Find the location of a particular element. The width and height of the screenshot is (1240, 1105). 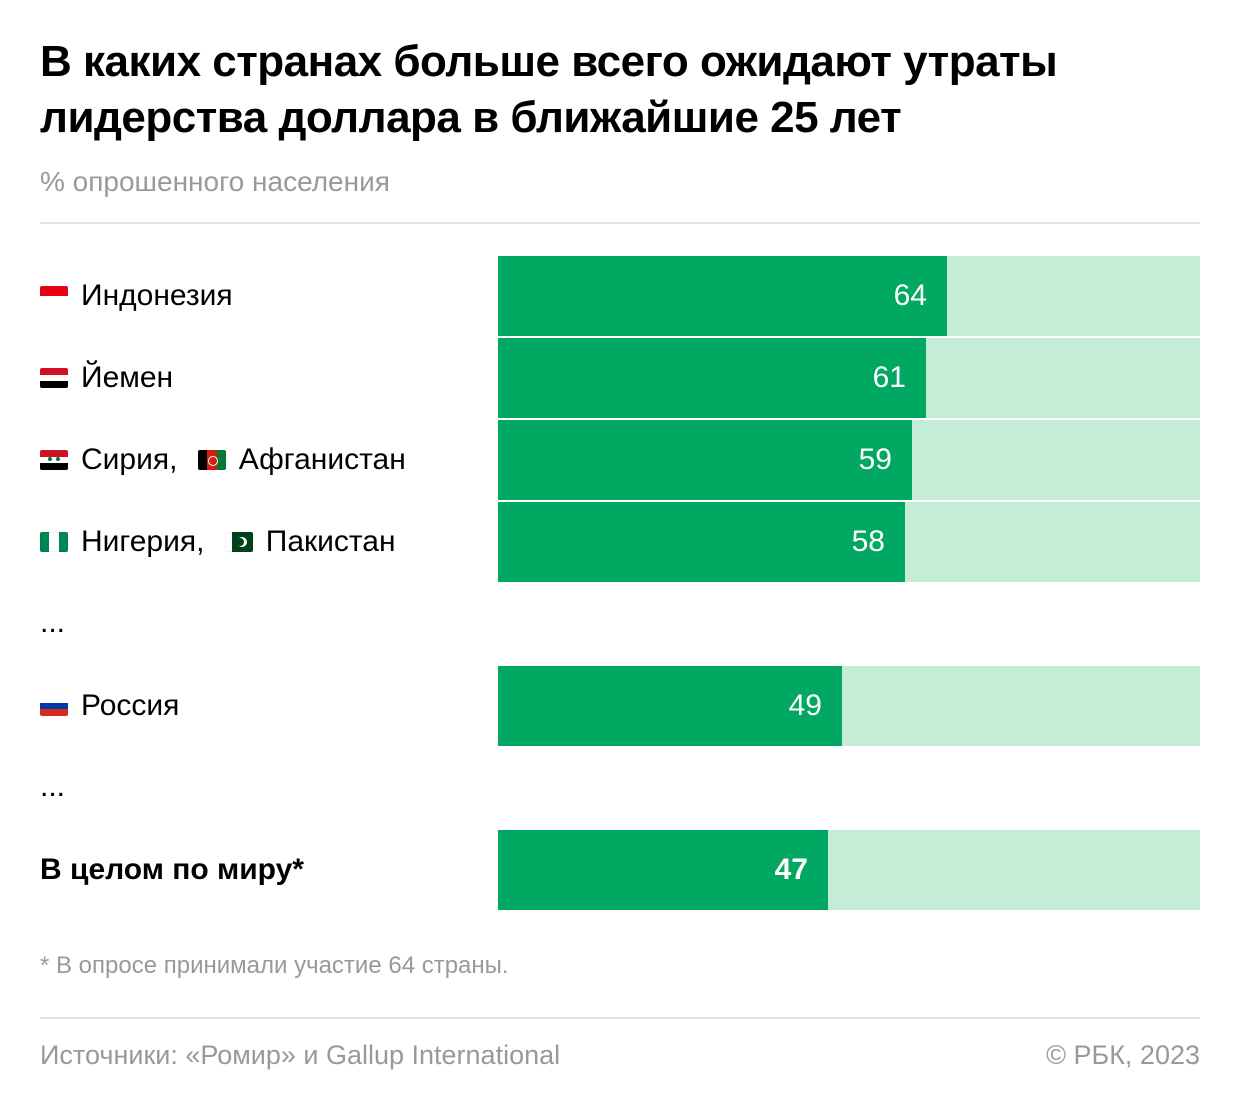

bar-track: 64 is located at coordinates (849, 296).